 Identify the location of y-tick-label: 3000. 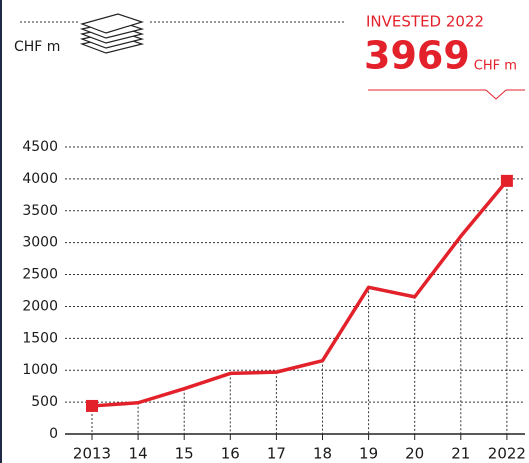
(40, 243).